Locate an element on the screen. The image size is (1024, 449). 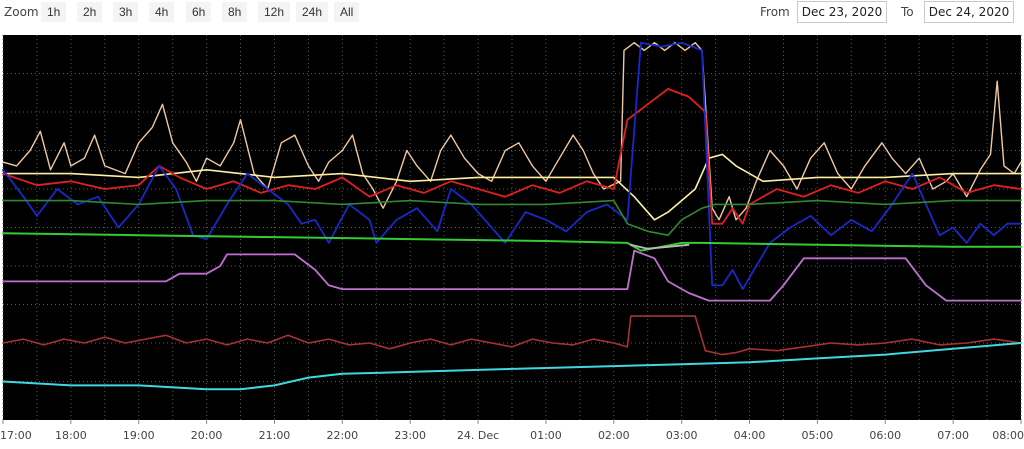
x-tick-label: 08:00 is located at coordinates (1008, 435).